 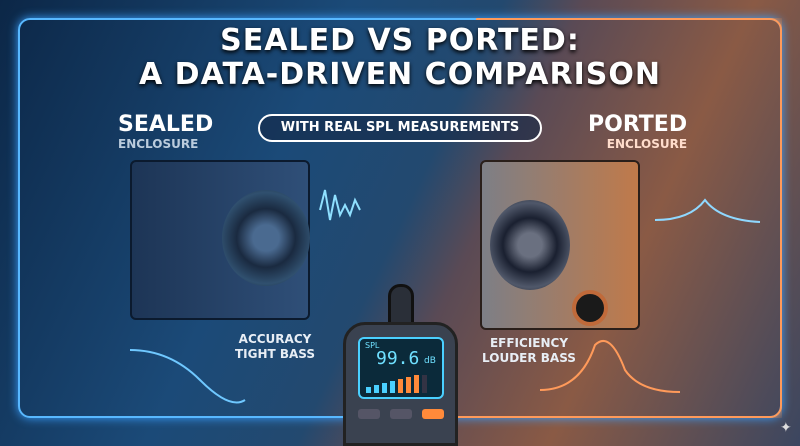 What do you see at coordinates (590, 308) in the screenshot?
I see `port-icon` at bounding box center [590, 308].